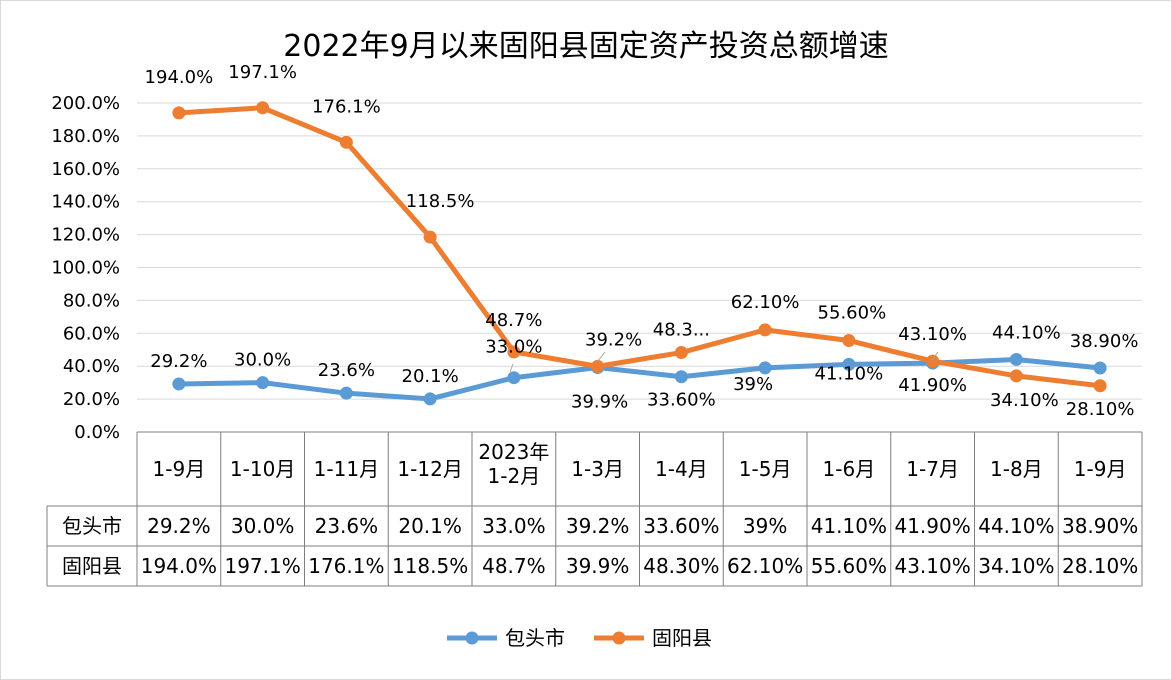 Image resolution: width=1172 pixels, height=680 pixels. I want to click on data-label: 43.10%, so click(932, 334).